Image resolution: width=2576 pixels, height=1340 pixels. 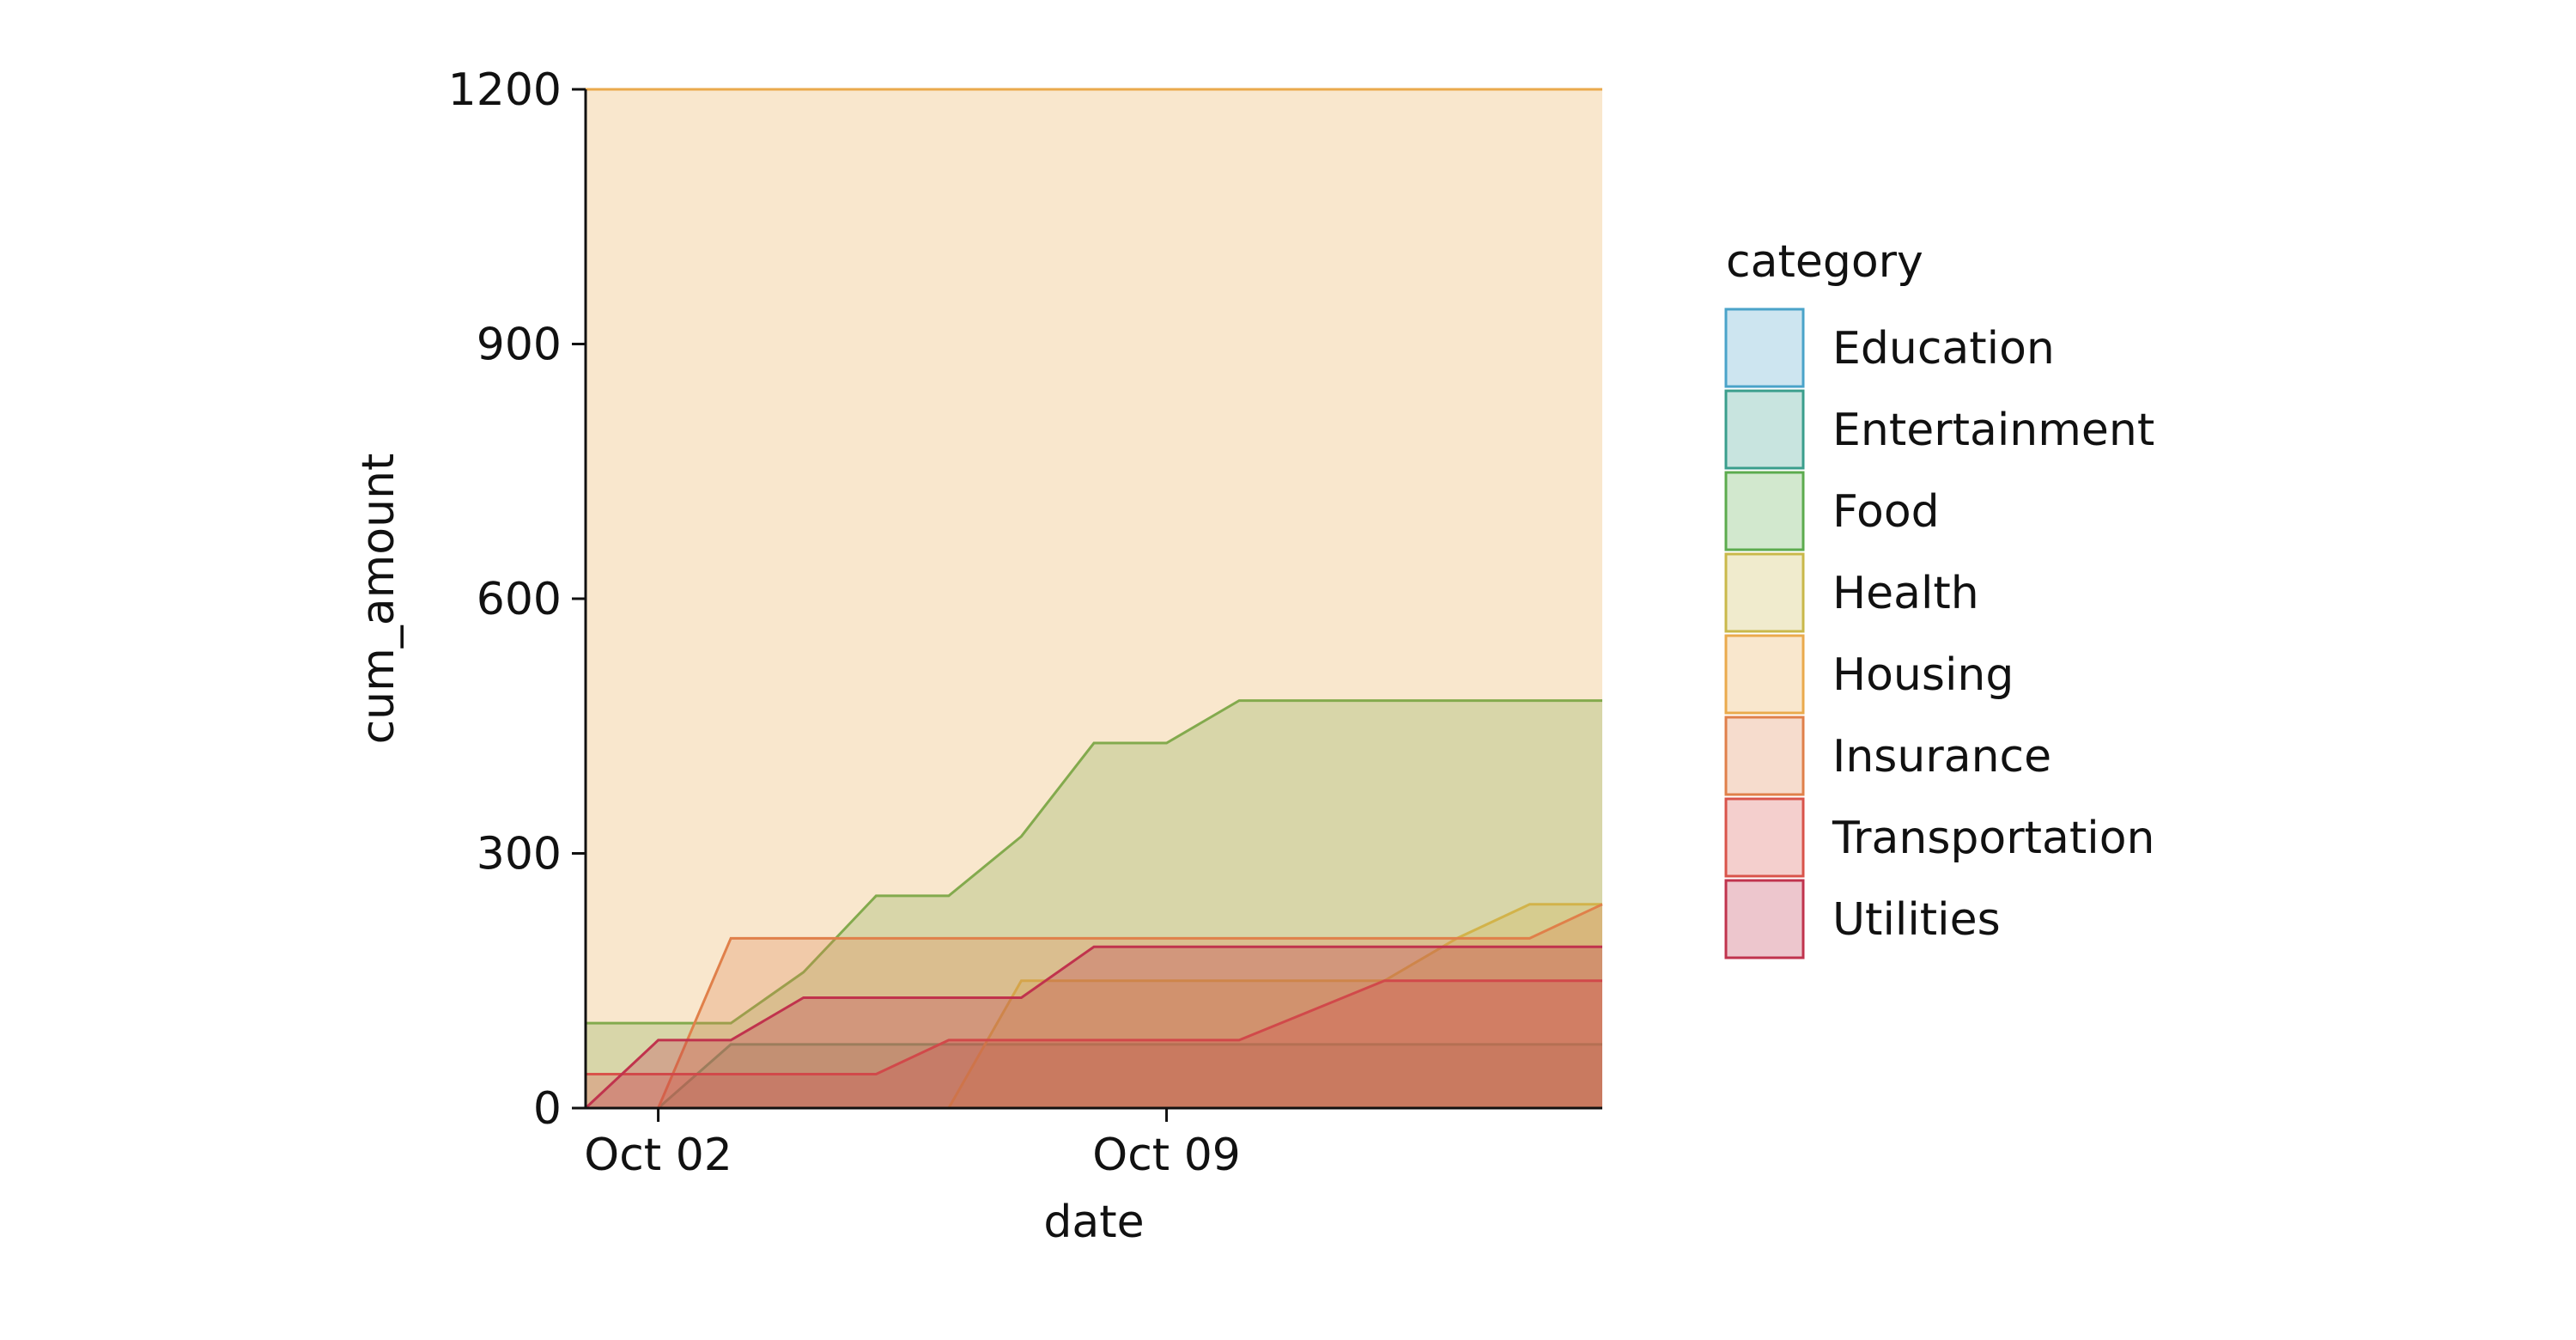 I want to click on area-insurance, so click(x=1130, y=1006).